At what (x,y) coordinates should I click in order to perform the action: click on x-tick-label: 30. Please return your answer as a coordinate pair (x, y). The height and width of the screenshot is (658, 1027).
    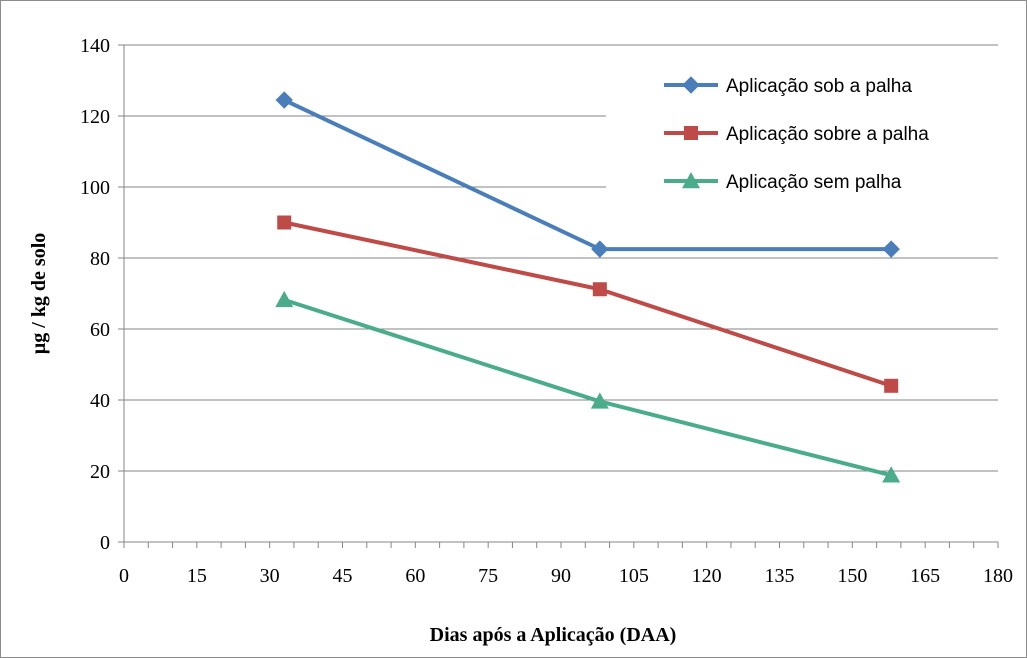
    Looking at the image, I should click on (270, 576).